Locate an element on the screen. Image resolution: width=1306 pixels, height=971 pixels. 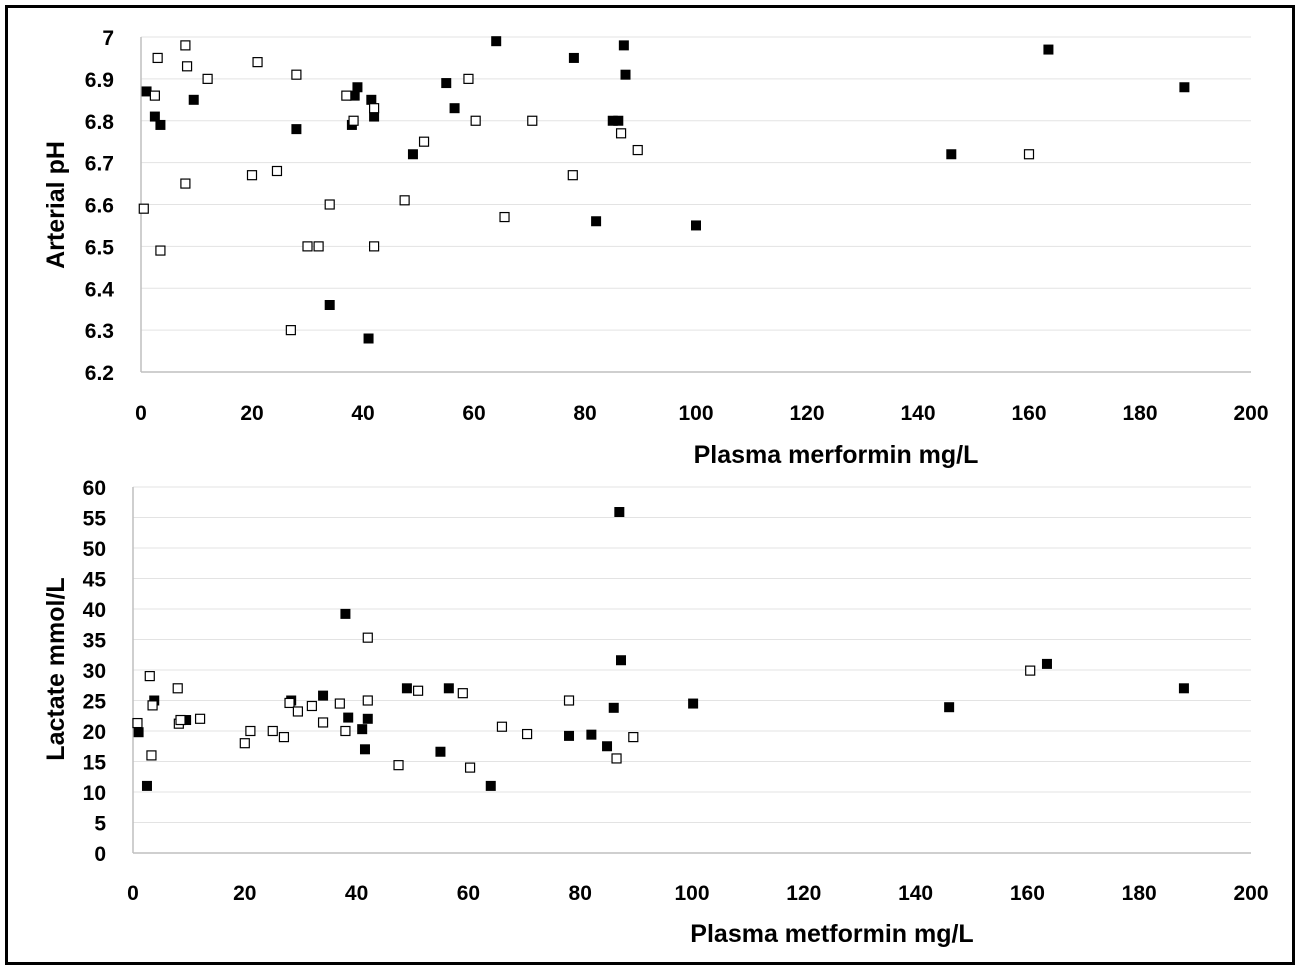
chart-1-y-tick-label: 6.5 is located at coordinates (100, 247).